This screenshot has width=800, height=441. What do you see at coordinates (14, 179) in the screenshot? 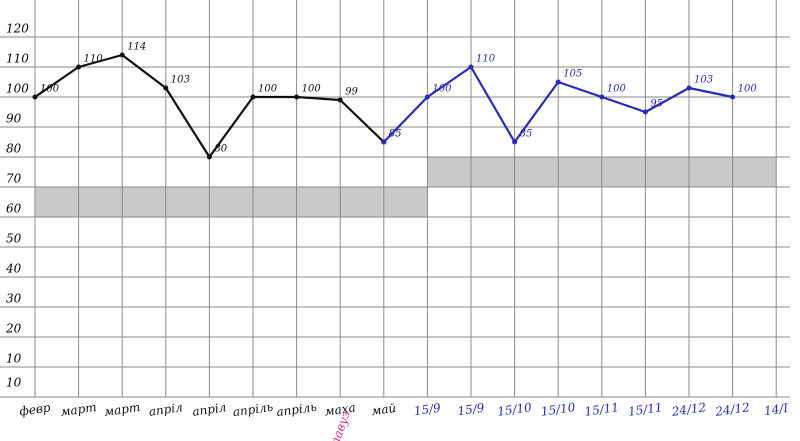
I see `y-tick-label: 70` at bounding box center [14, 179].